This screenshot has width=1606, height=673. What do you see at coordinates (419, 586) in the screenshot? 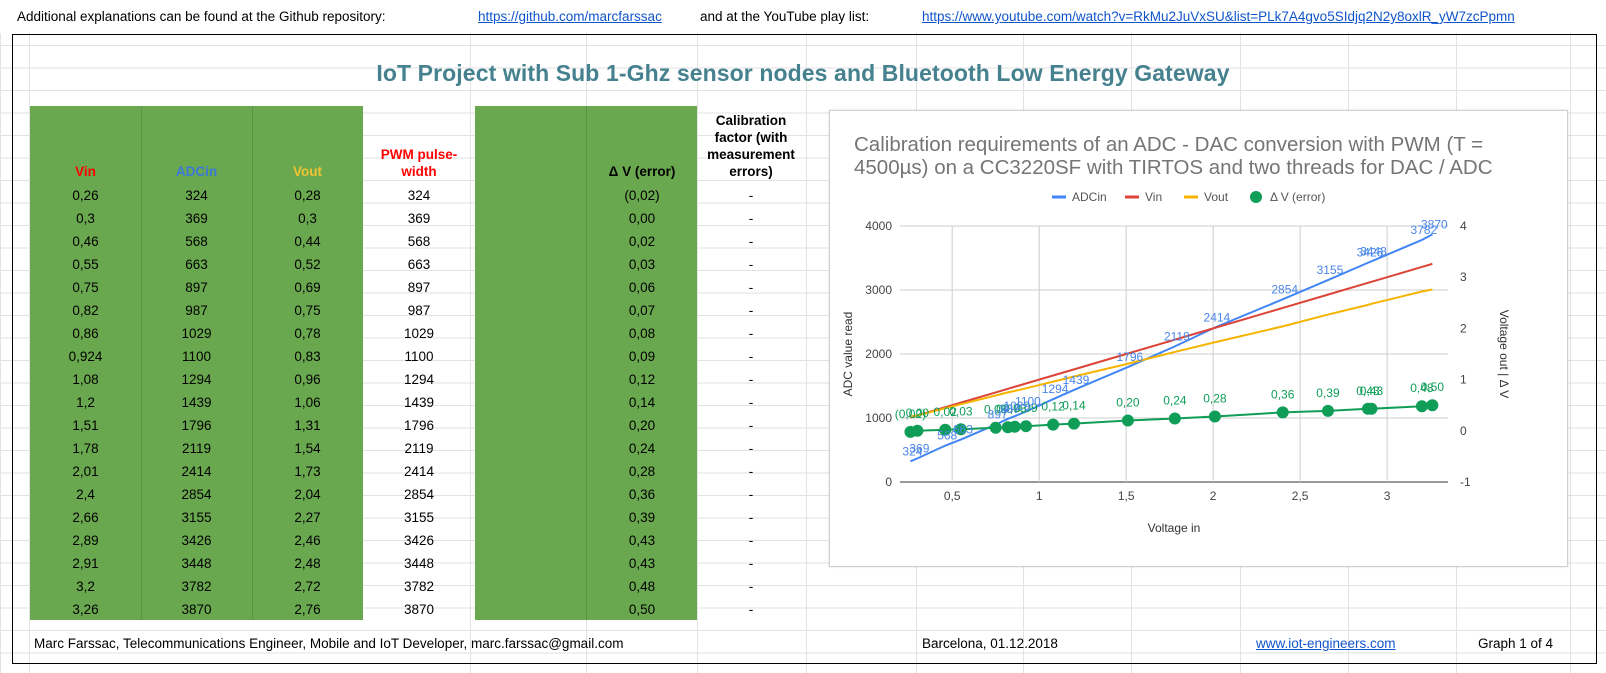
I see `cell-pwm: 3782` at bounding box center [419, 586].